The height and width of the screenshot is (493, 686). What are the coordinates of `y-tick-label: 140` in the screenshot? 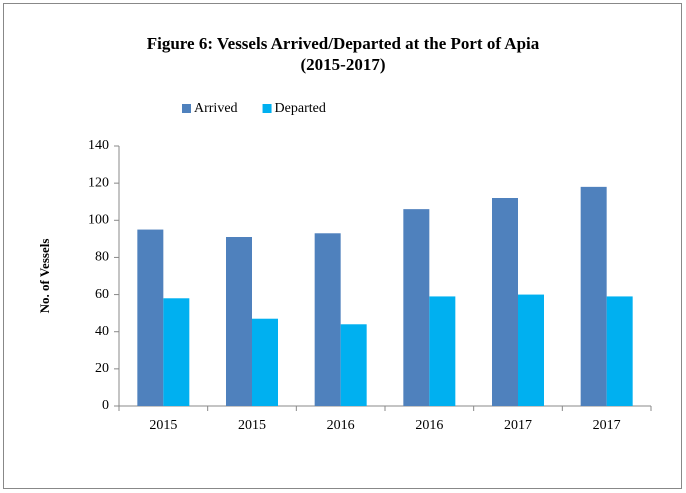 It's located at (98, 145).